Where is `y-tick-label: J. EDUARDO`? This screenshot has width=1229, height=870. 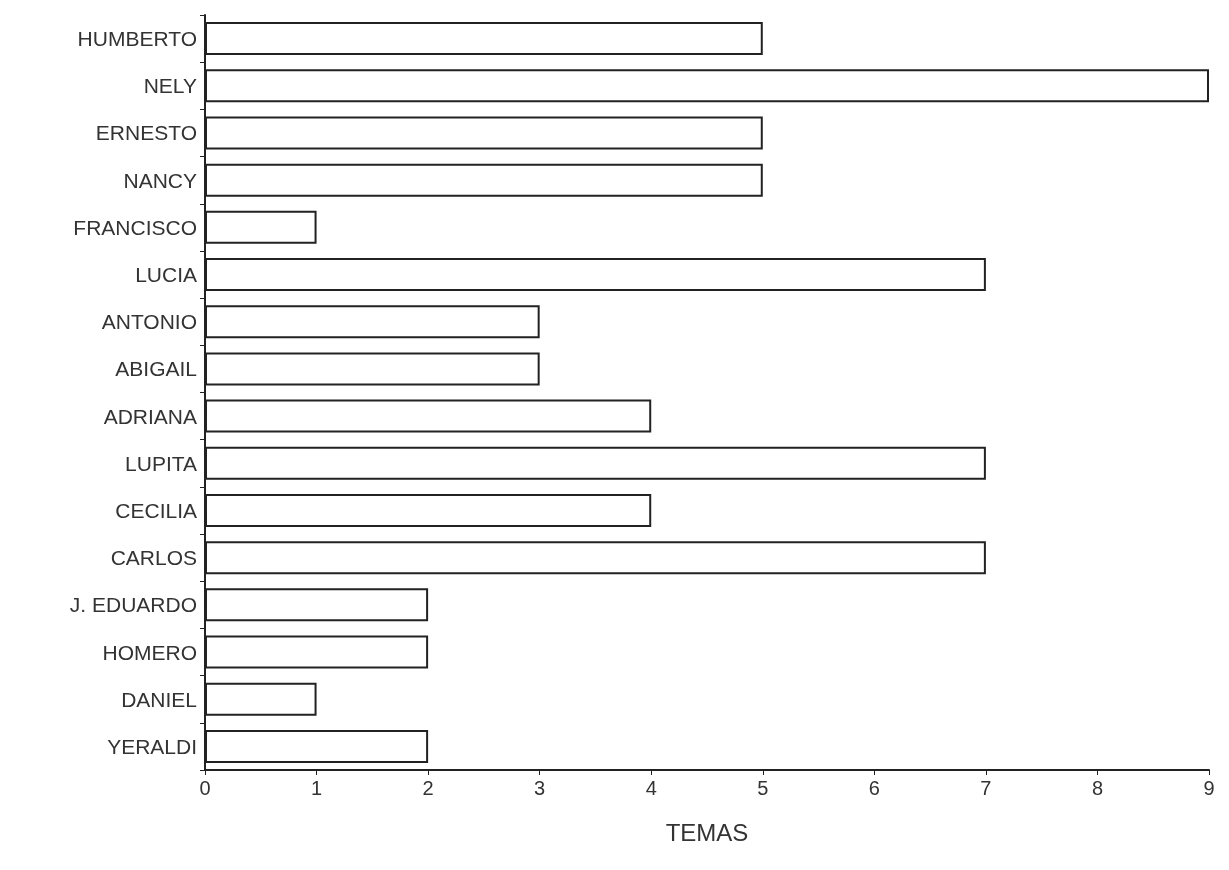
y-tick-label: J. EDUARDO is located at coordinates (133, 605).